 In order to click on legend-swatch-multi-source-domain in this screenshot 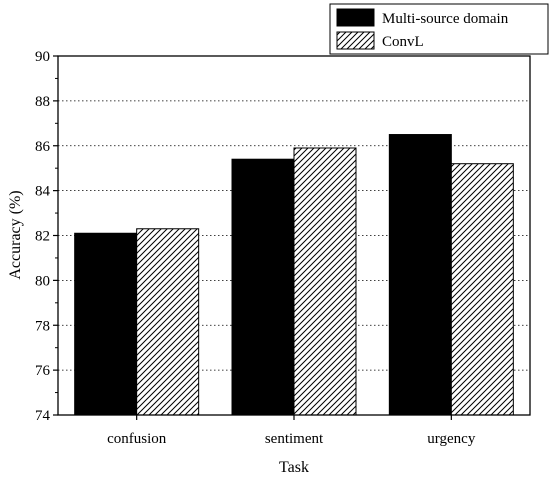, I will do `click(355, 17)`.